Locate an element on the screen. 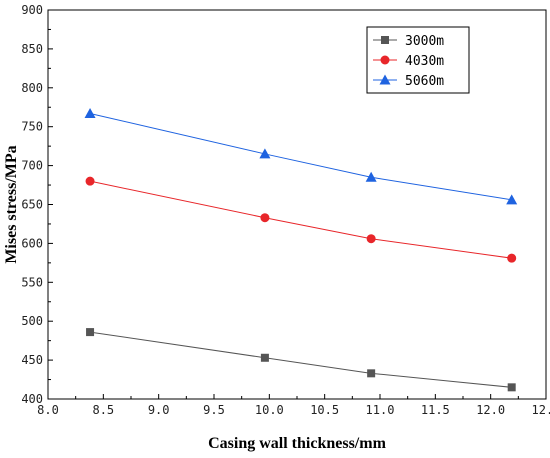  y-tick-label: 600 is located at coordinates (32, 243).